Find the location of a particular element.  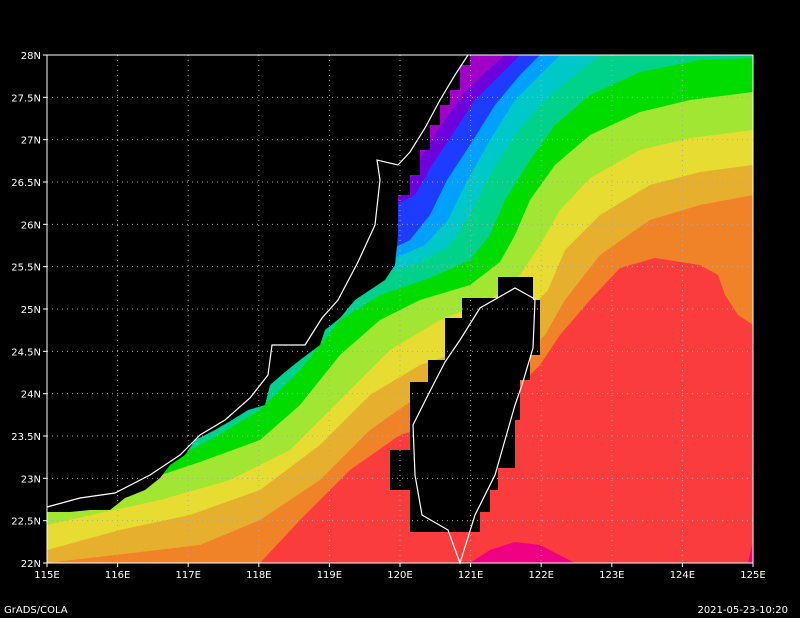

footer-timestamp: 2021-05-23-10:20 is located at coordinates (742, 610).